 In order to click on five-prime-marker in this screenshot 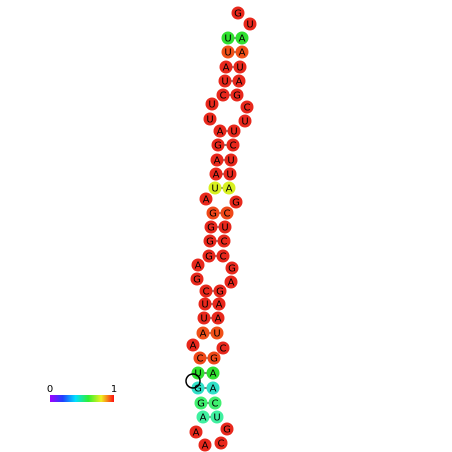, I will do `click(193, 381)`.